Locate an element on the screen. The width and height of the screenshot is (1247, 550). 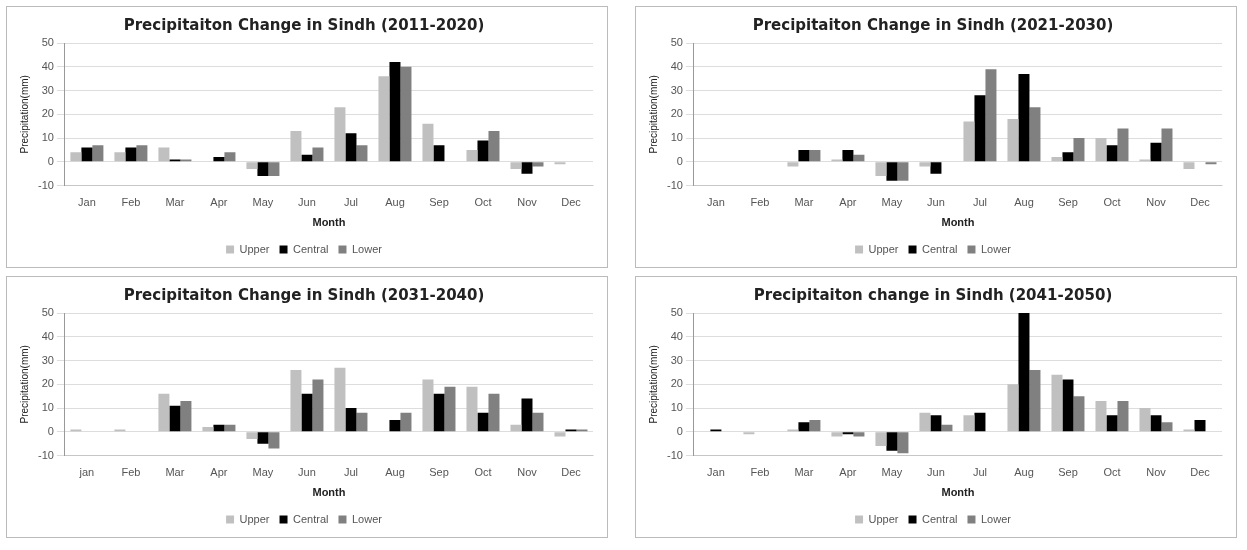
y-tick-label: 10 is located at coordinates (676, 137).